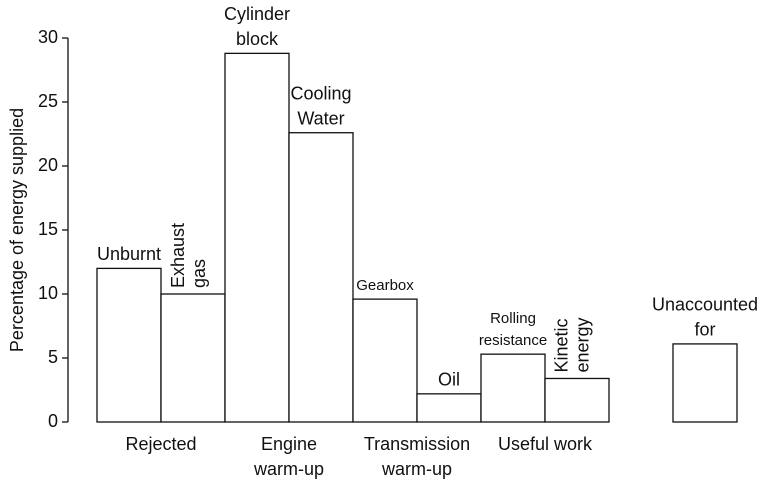 The height and width of the screenshot is (486, 771). Describe the element at coordinates (48, 37) in the screenshot. I see `y-tick-label: 30` at that location.